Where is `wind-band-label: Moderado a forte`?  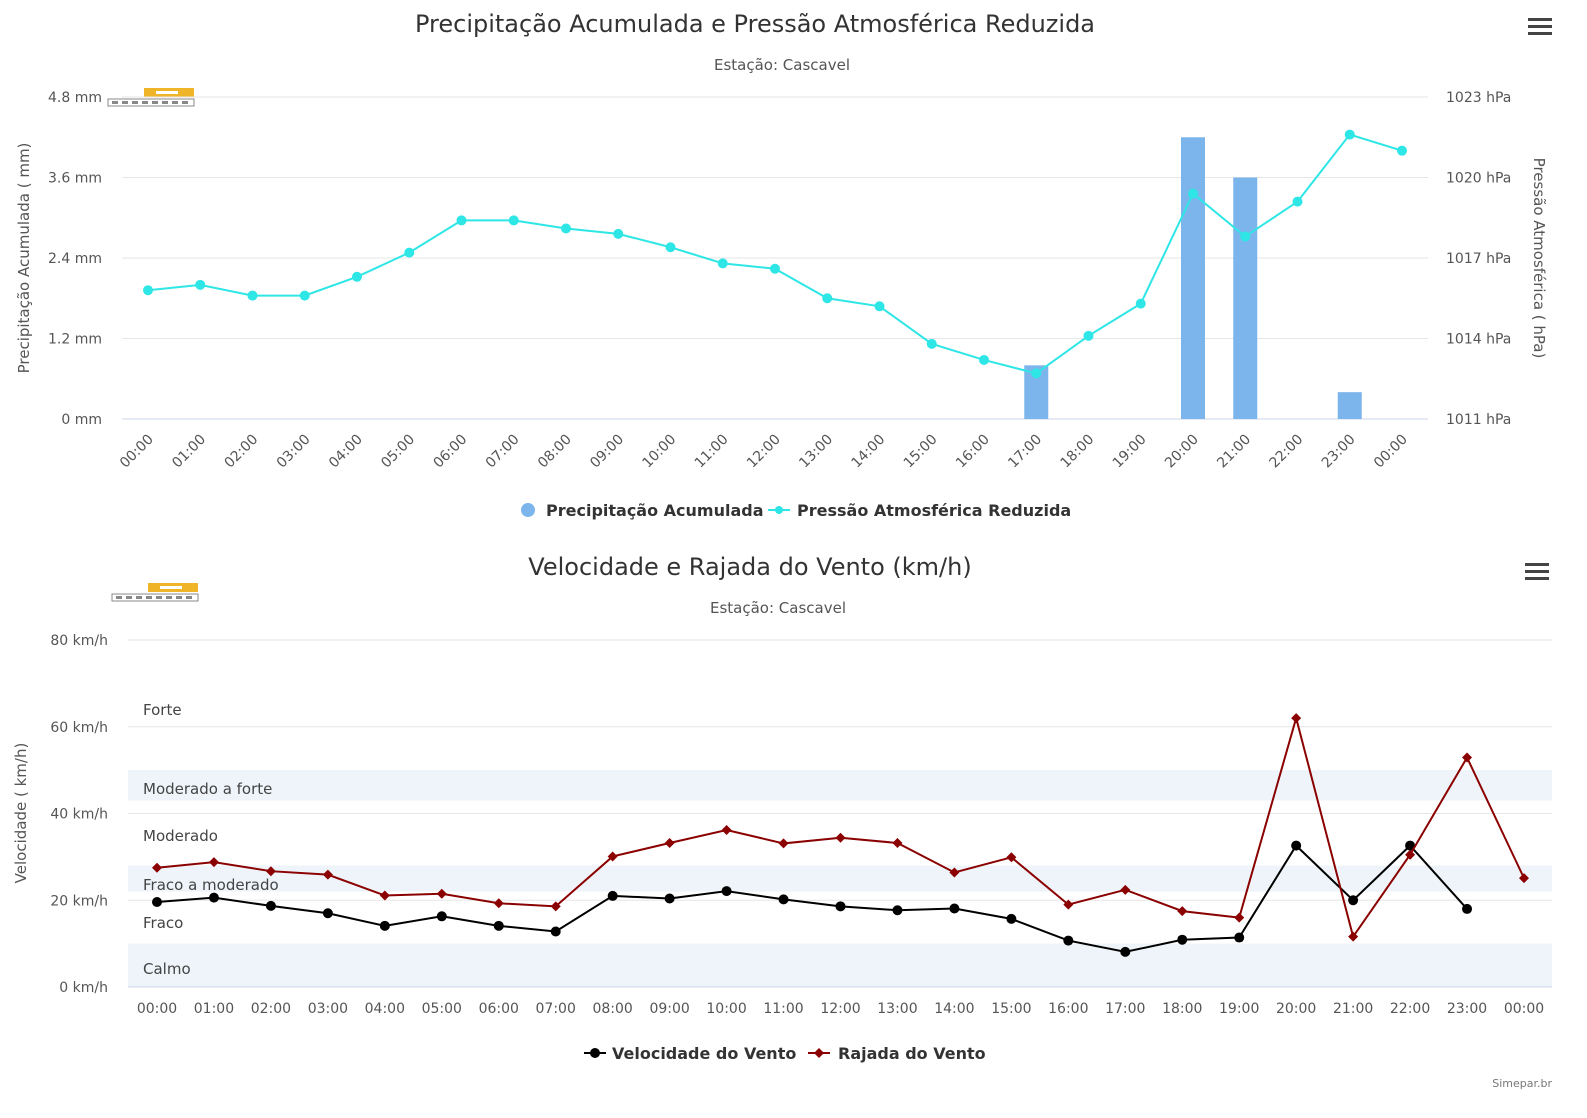
wind-band-label: Moderado a forte is located at coordinates (207, 789).